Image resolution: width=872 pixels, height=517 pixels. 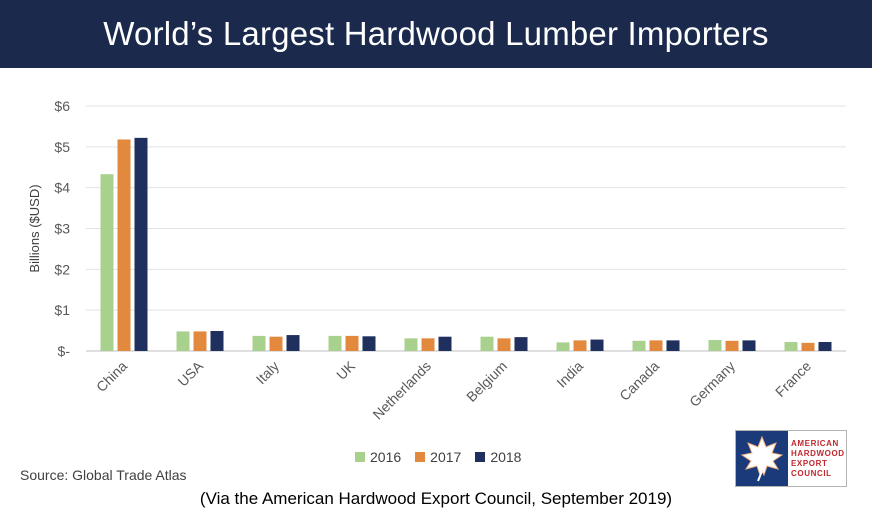 What do you see at coordinates (818, 453) in the screenshot?
I see `logo-line: HARDWOOD` at bounding box center [818, 453].